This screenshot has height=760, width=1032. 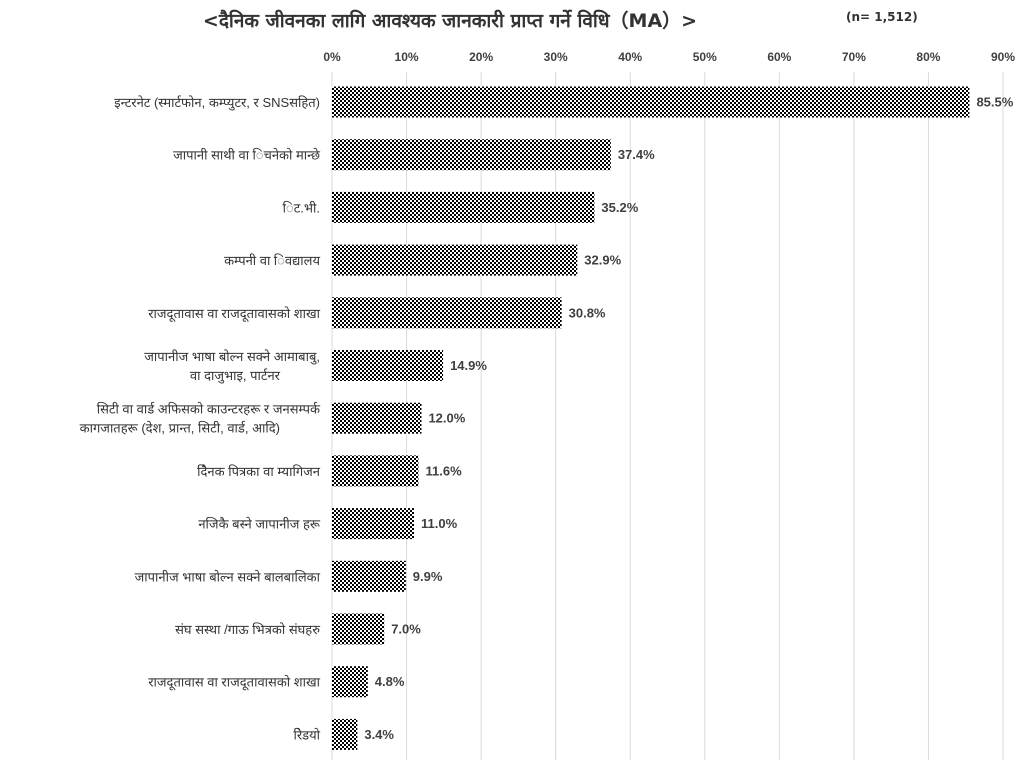 What do you see at coordinates (301, 207) in the screenshot?
I see `category-label: िट.भी.` at bounding box center [301, 207].